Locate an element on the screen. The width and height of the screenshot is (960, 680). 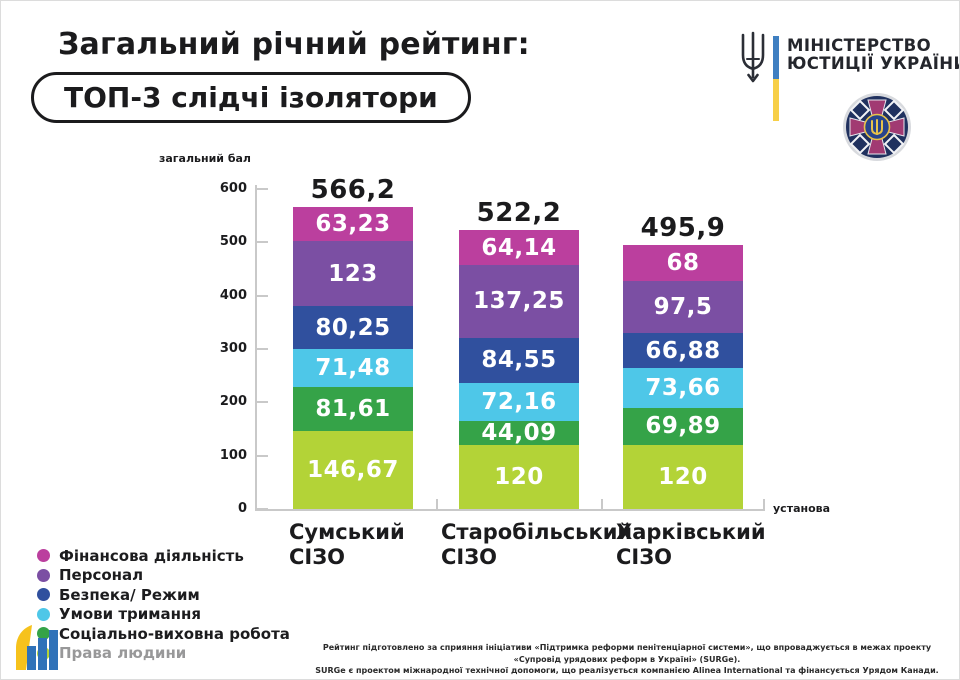
legend-label: Безпека/ Режим is located at coordinates (129, 594).